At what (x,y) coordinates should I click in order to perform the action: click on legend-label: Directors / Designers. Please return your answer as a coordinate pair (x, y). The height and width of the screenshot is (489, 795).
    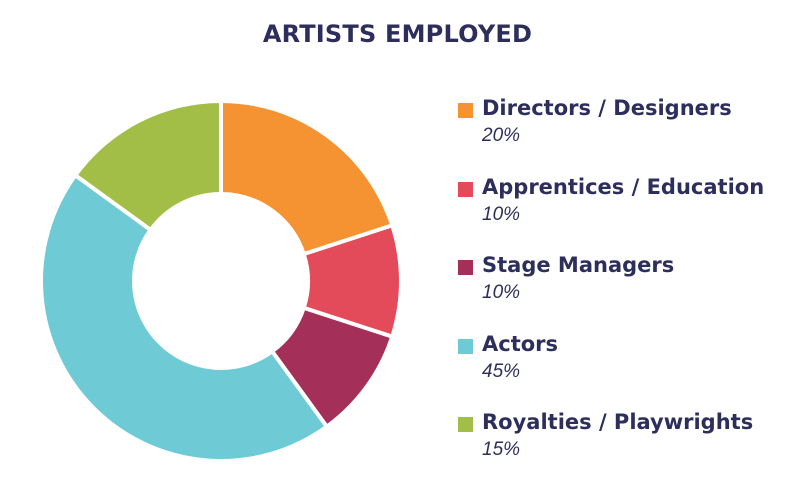
    Looking at the image, I should click on (607, 108).